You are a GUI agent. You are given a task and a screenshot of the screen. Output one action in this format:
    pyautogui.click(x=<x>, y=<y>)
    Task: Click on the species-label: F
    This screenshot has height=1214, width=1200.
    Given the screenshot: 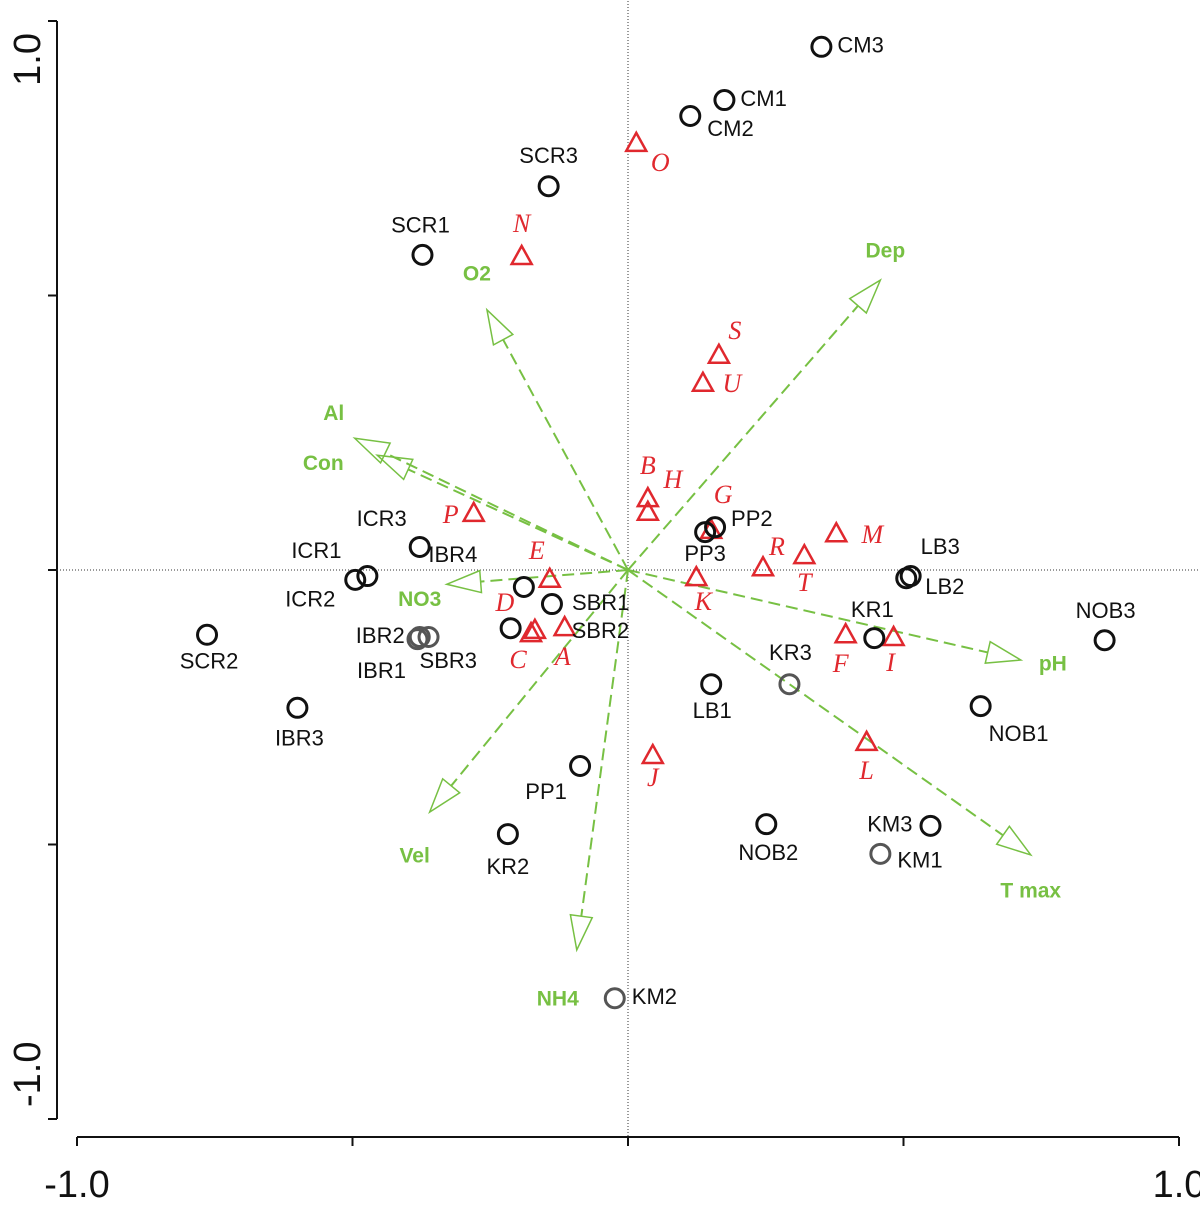 What is the action you would take?
    pyautogui.click(x=841, y=663)
    